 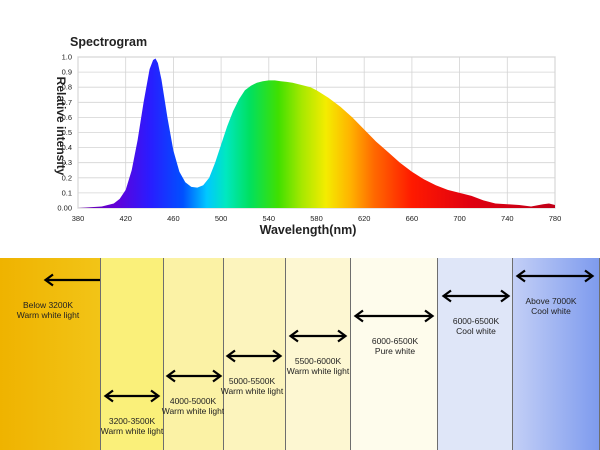 What do you see at coordinates (555, 218) in the screenshot?
I see `x-tick-label: 780` at bounding box center [555, 218].